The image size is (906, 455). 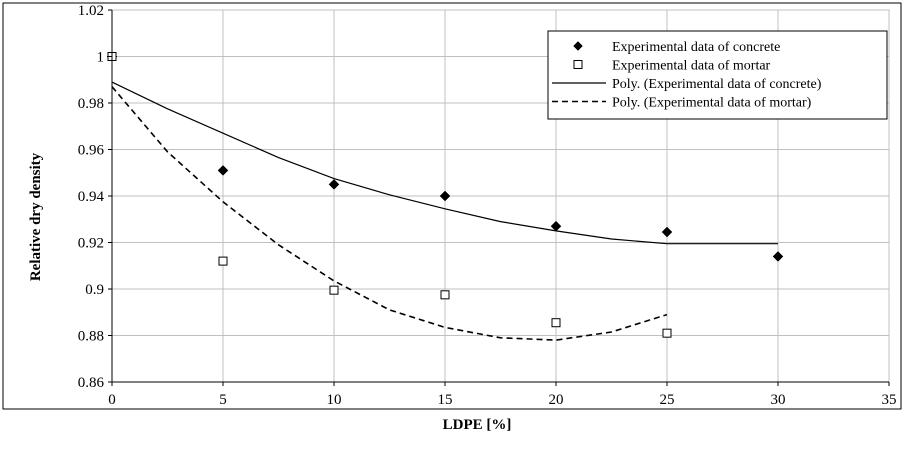 I want to click on y-tick-label: 0.96, so click(x=91, y=151).